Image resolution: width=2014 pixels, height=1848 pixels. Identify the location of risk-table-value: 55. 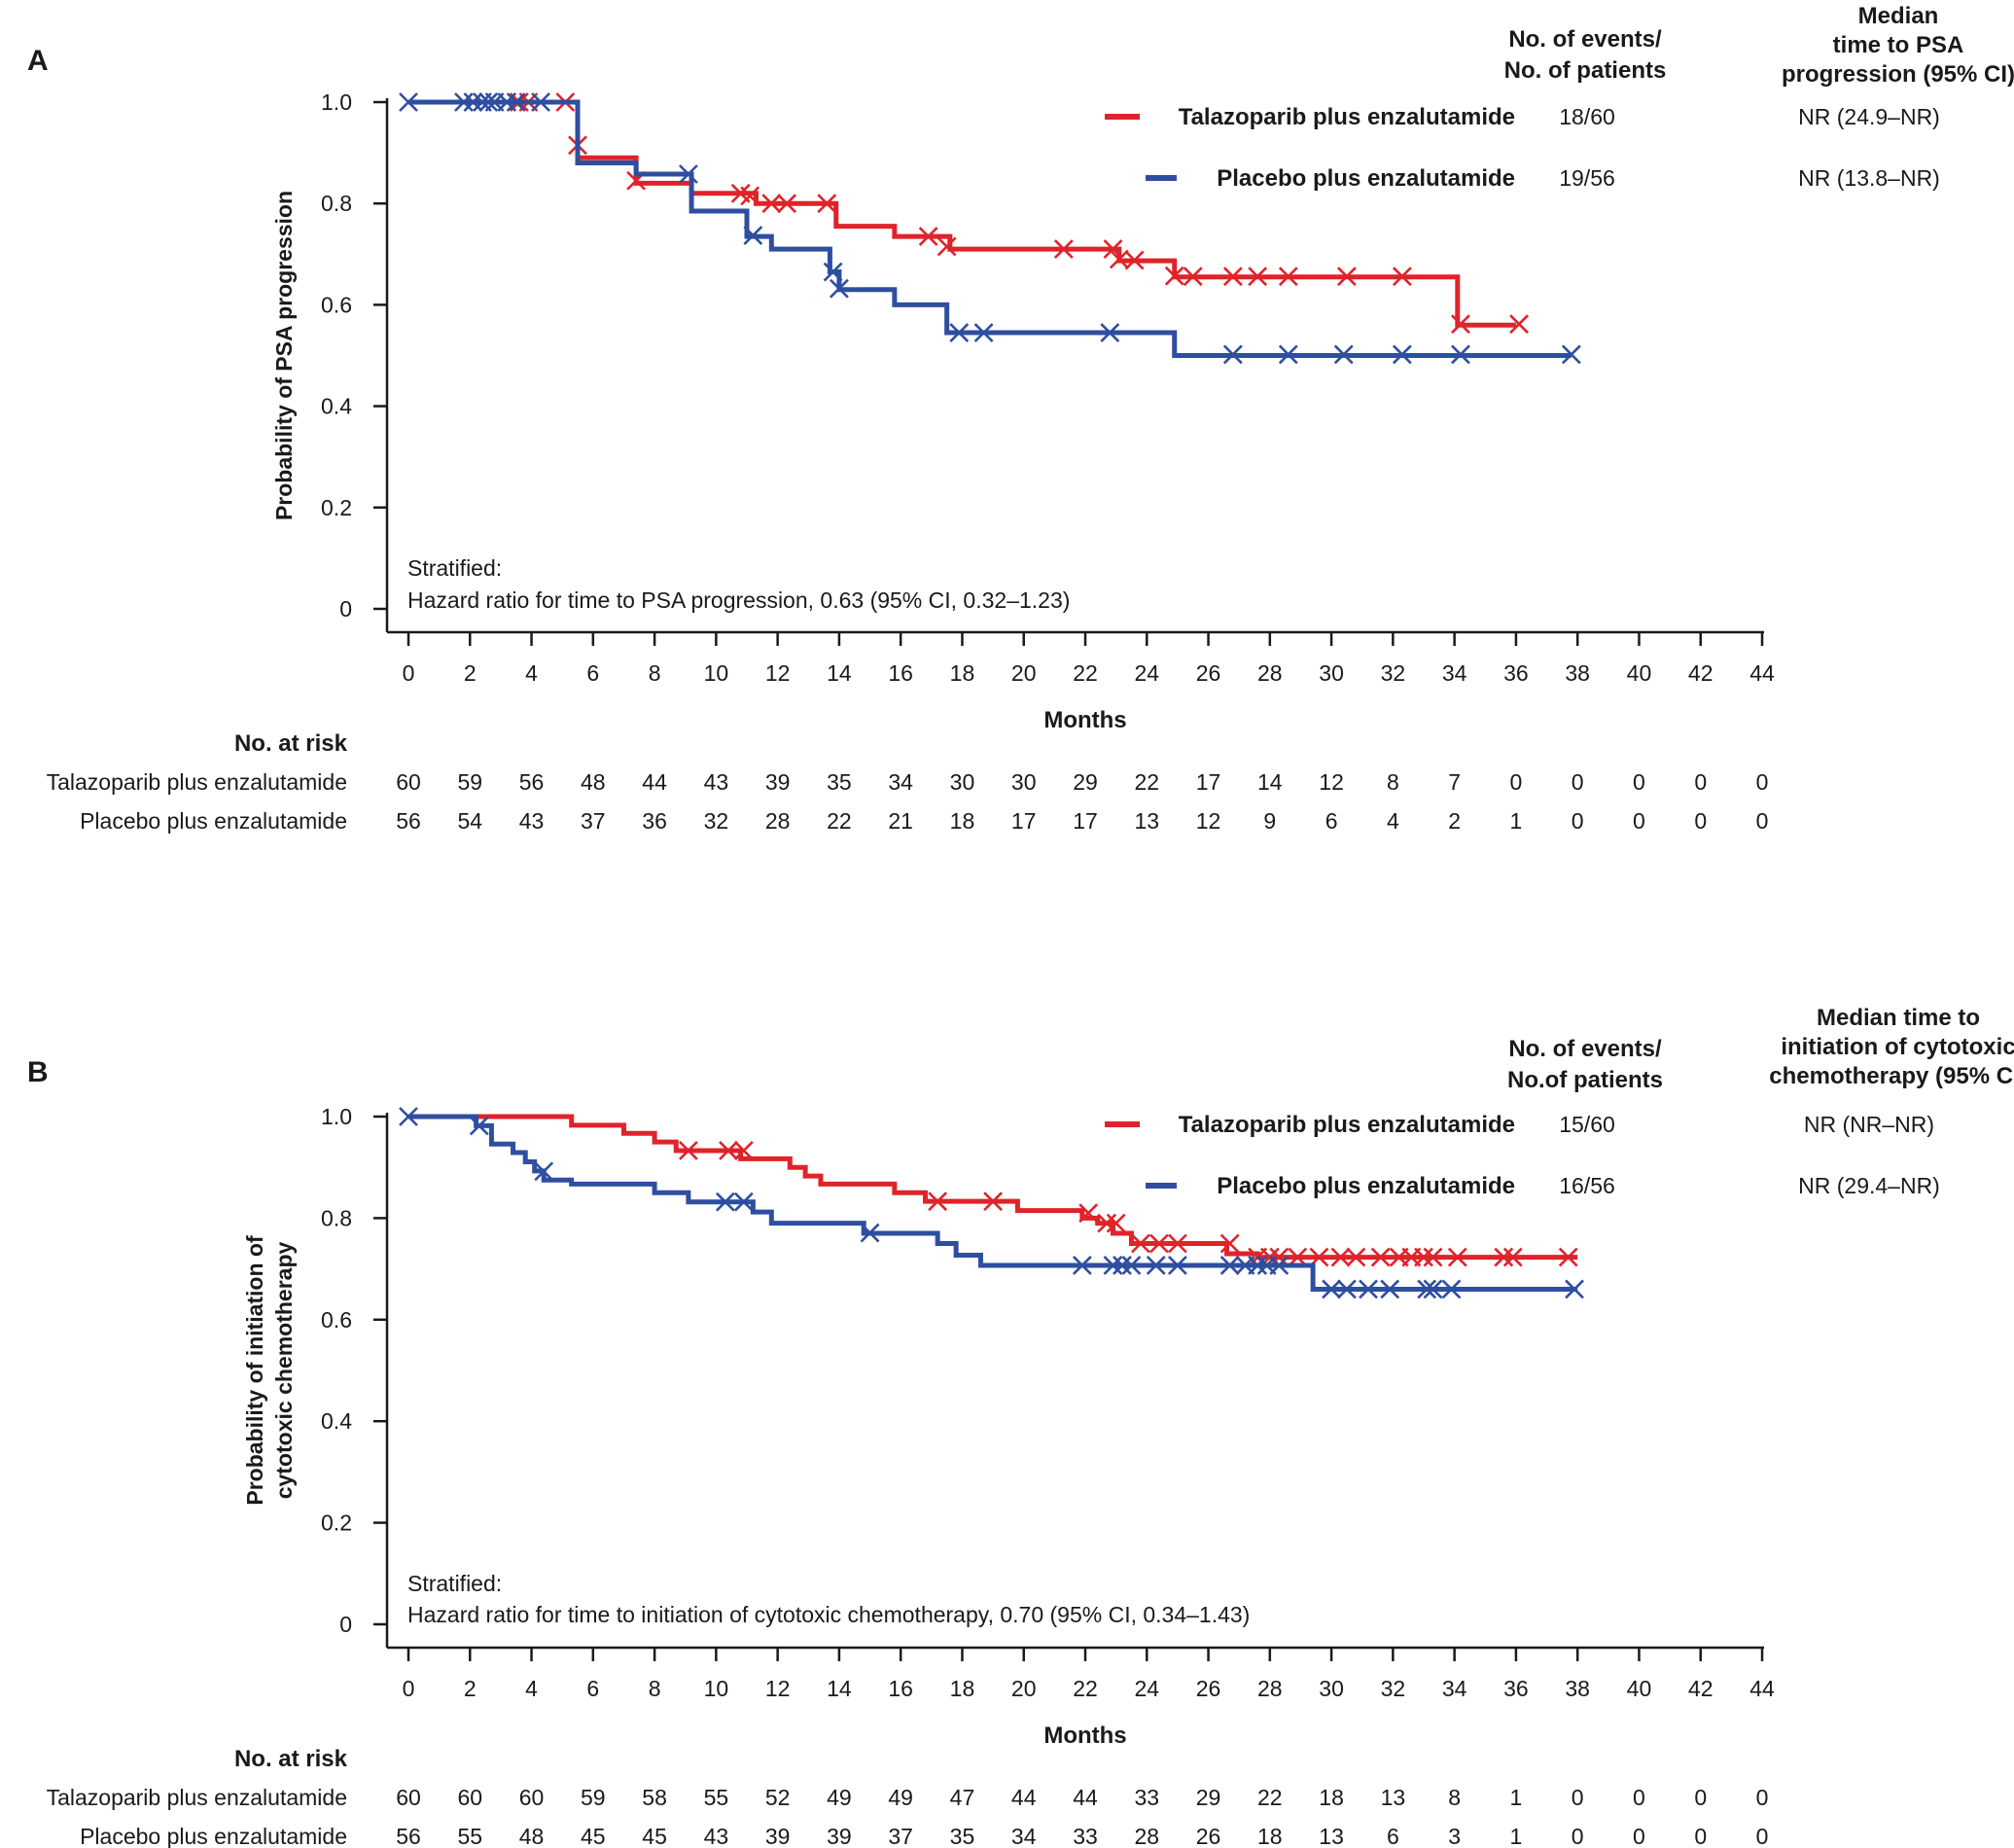
(717, 1797).